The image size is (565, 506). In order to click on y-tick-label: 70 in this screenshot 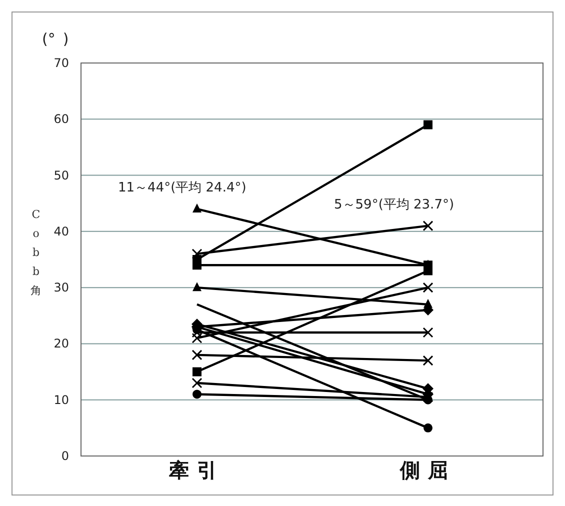, I will do `click(61, 63)`.